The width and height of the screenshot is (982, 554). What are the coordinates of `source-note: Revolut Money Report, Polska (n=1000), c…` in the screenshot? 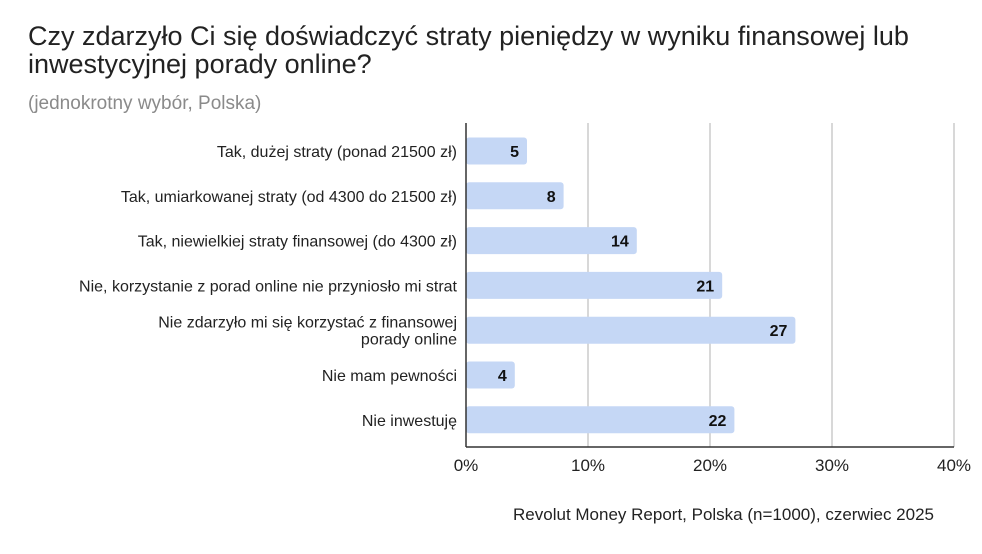 It's located at (723, 514).